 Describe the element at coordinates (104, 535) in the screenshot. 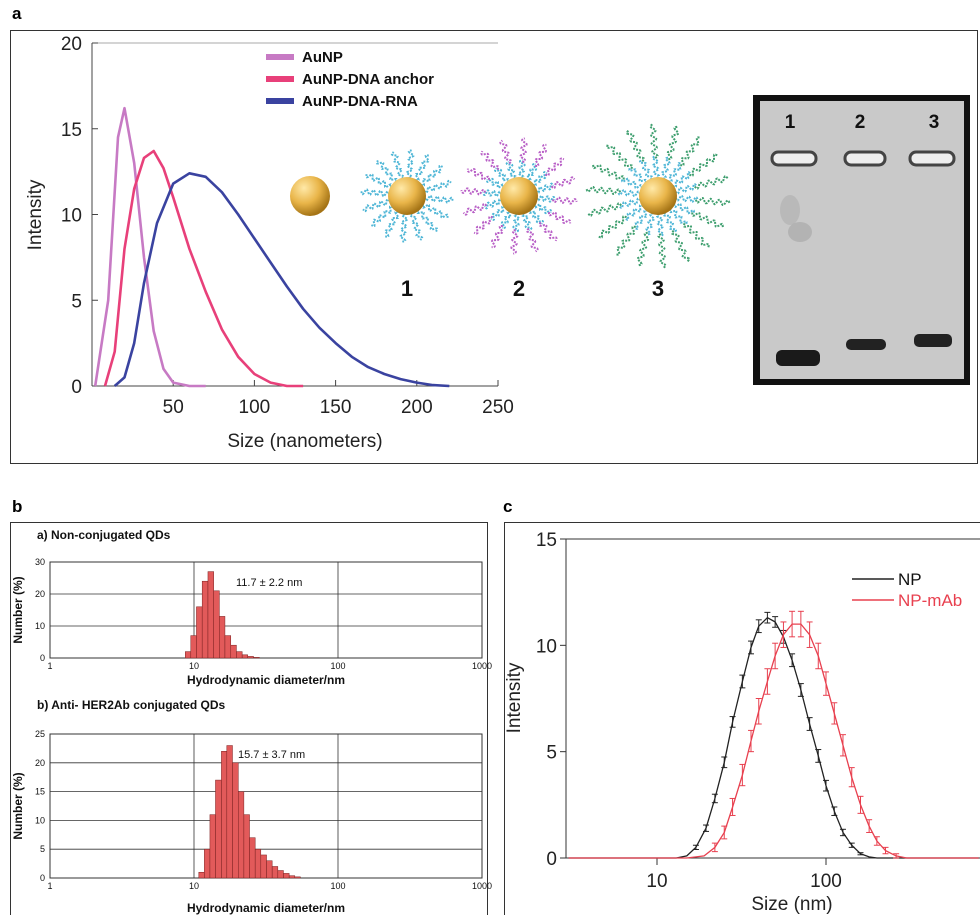

I see `chart-b-top-title: a) Non-conjugated QDs` at that location.